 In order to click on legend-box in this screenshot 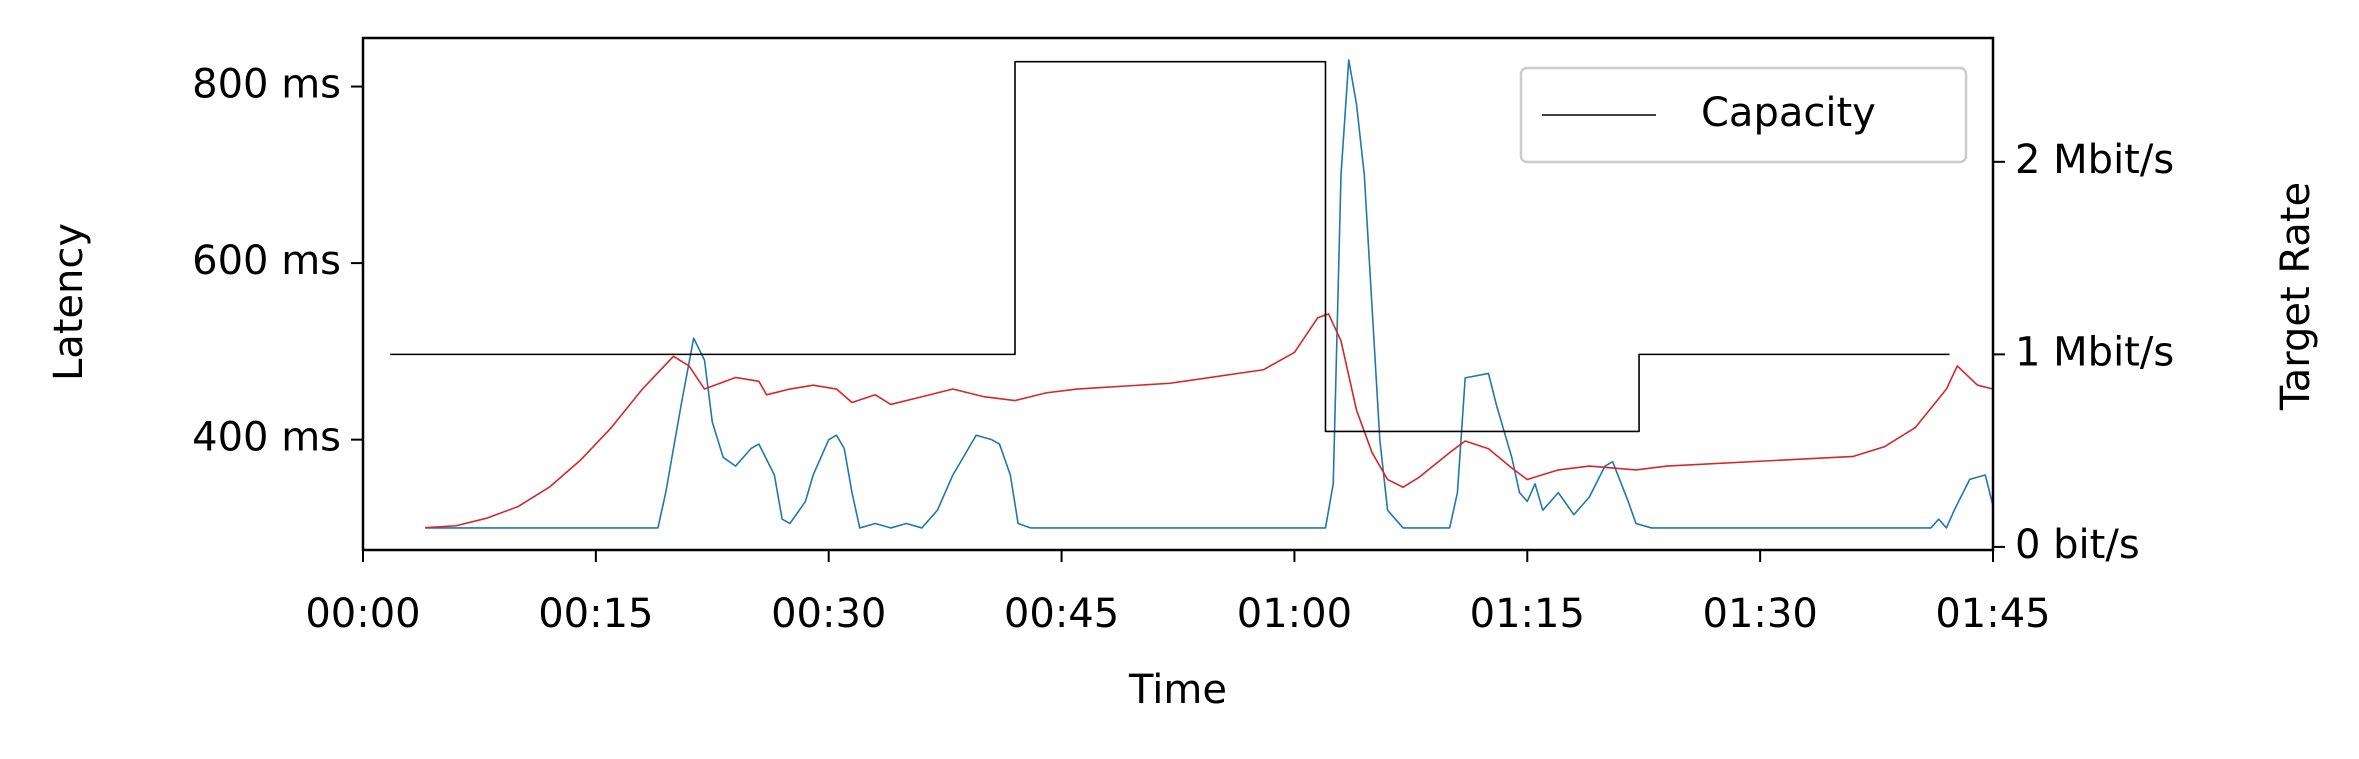, I will do `click(1743, 115)`.